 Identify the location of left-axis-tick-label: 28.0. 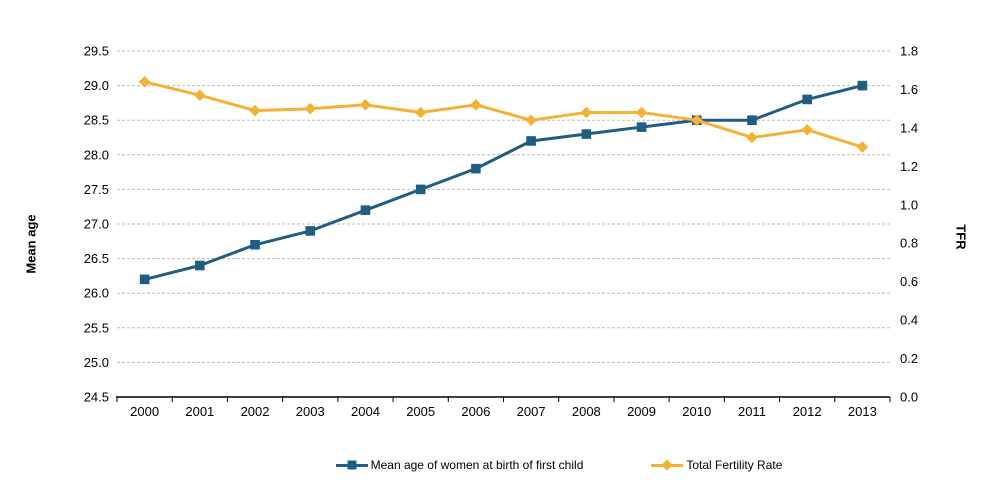
(96, 154).